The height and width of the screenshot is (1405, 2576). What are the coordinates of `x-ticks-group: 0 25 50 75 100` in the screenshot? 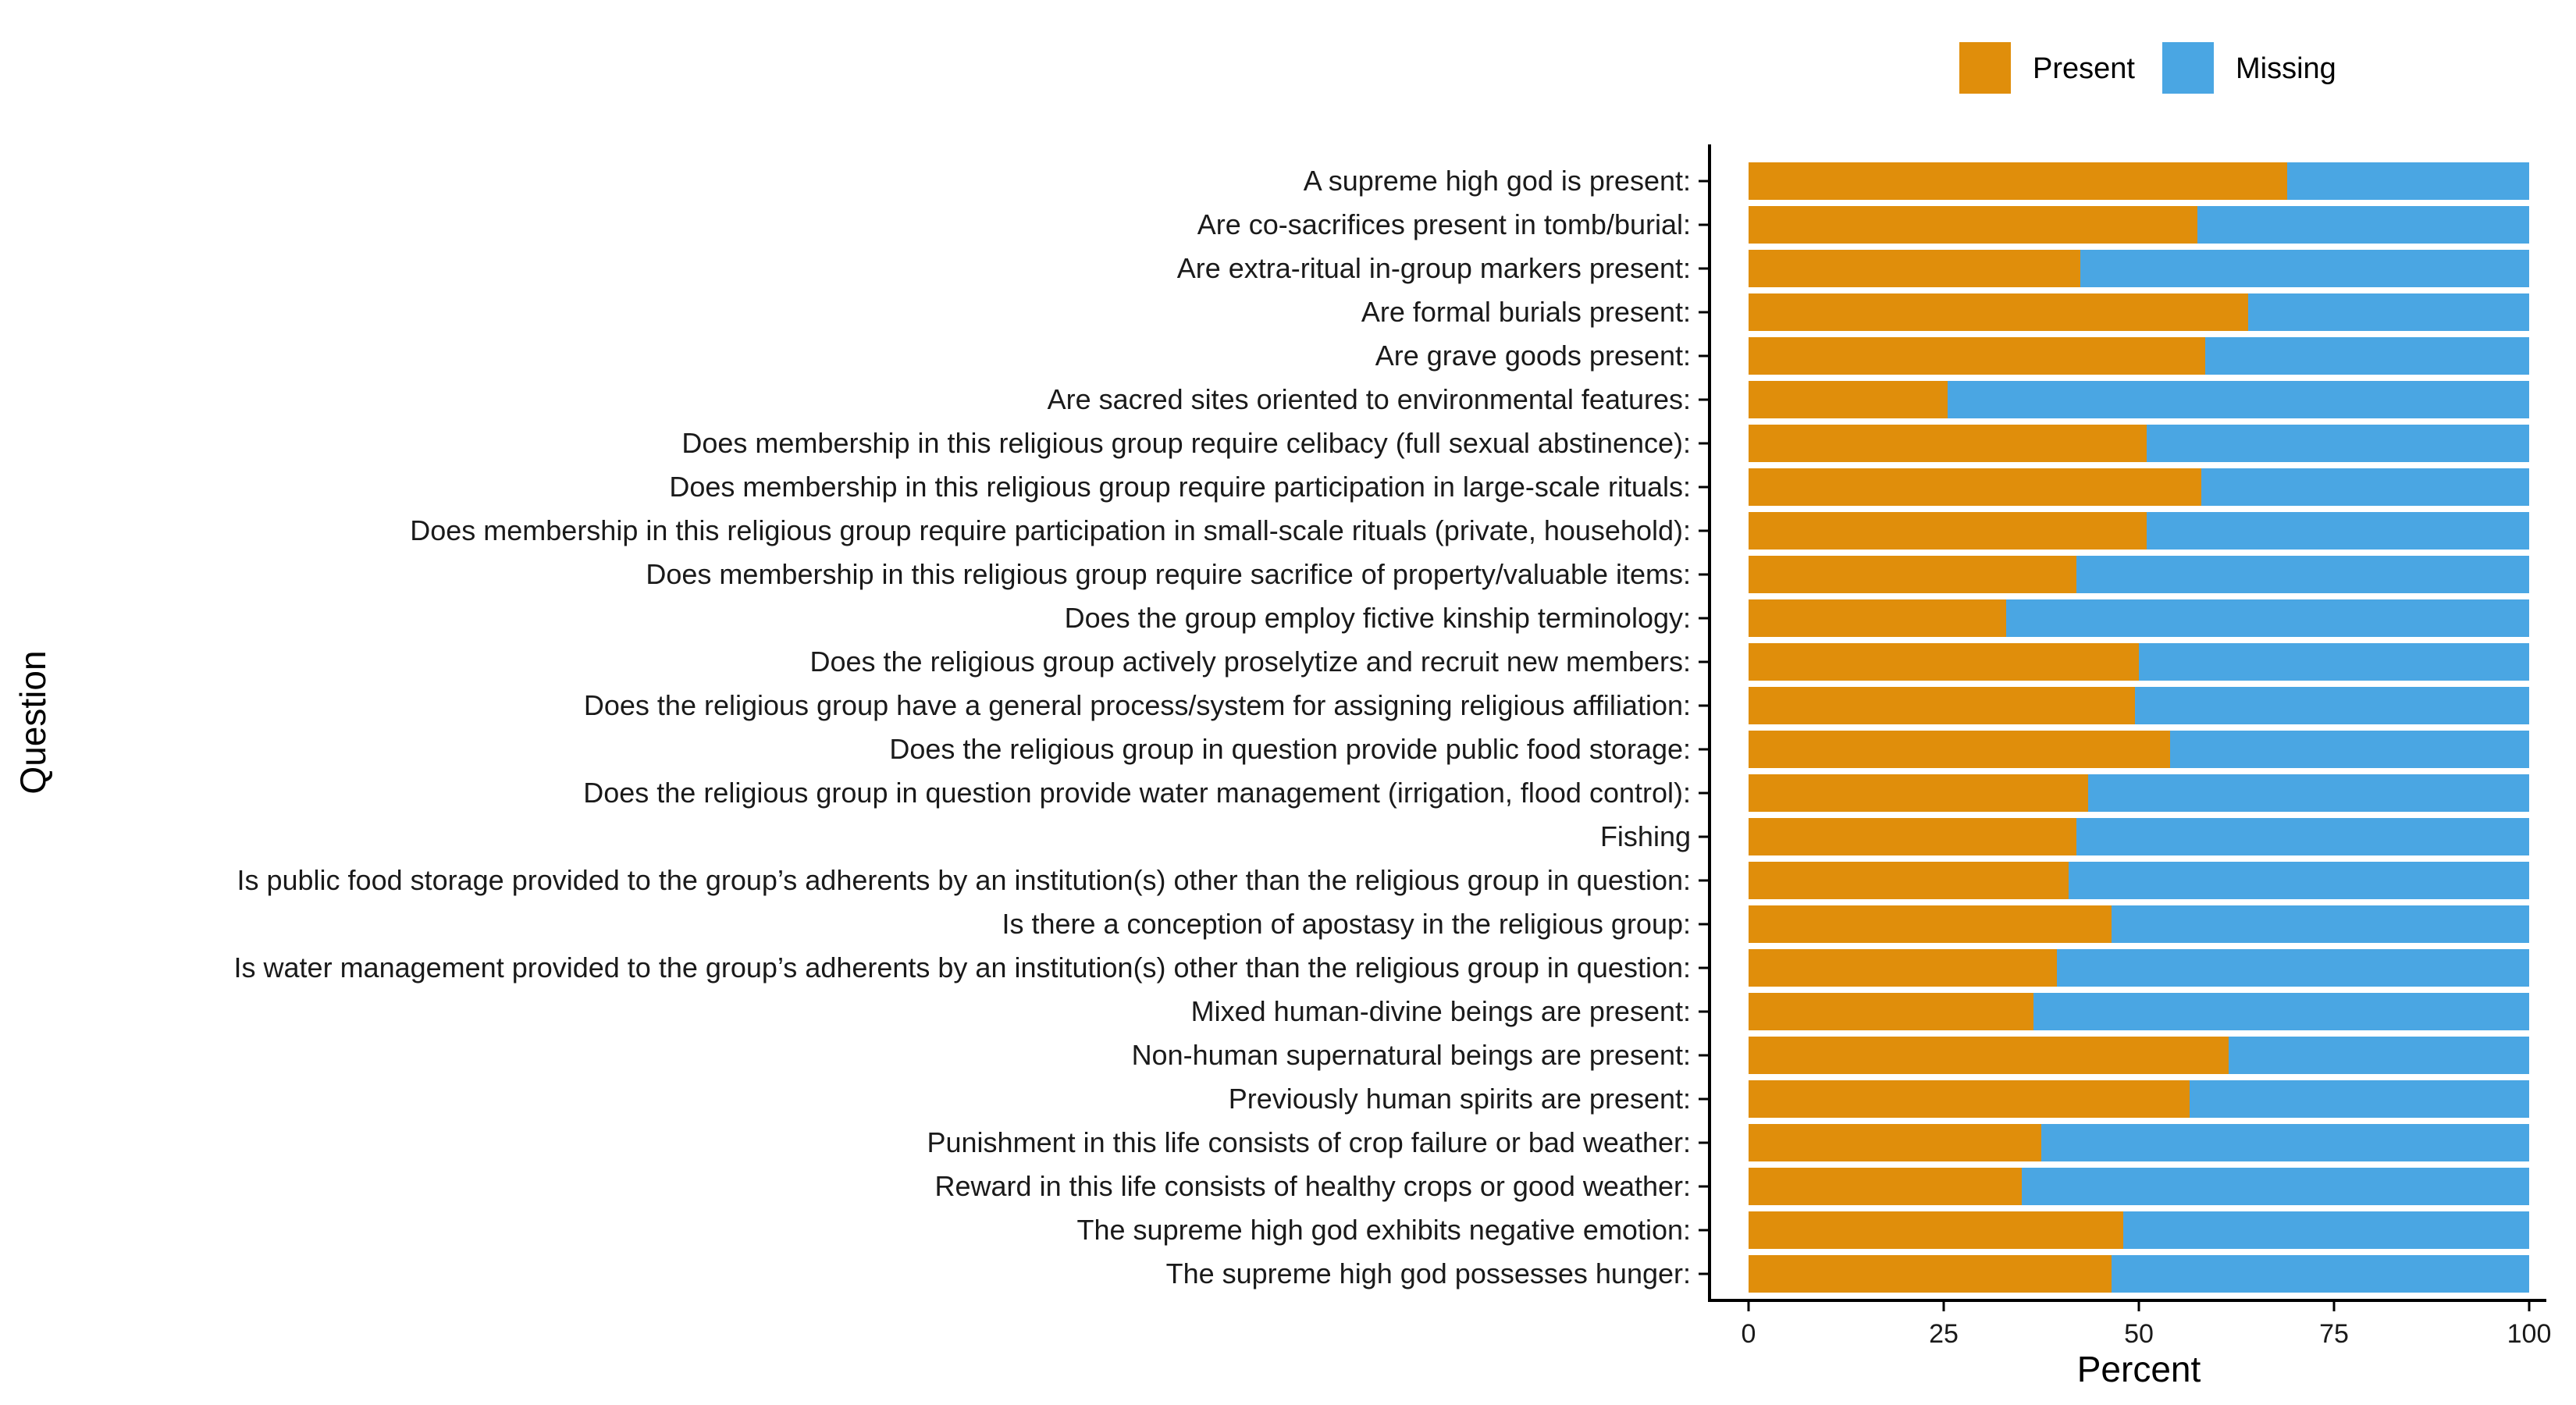 It's located at (2147, 1324).